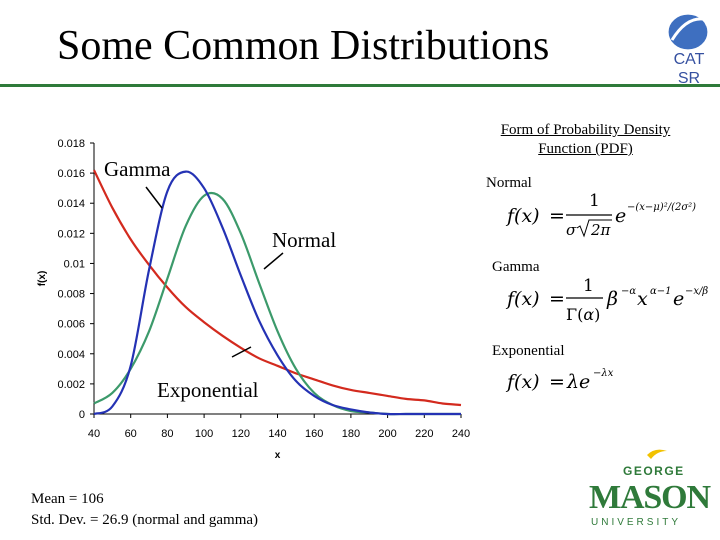 The height and width of the screenshot is (540, 720). What do you see at coordinates (387, 434) in the screenshot?
I see `x-tick-label: 200` at bounding box center [387, 434].